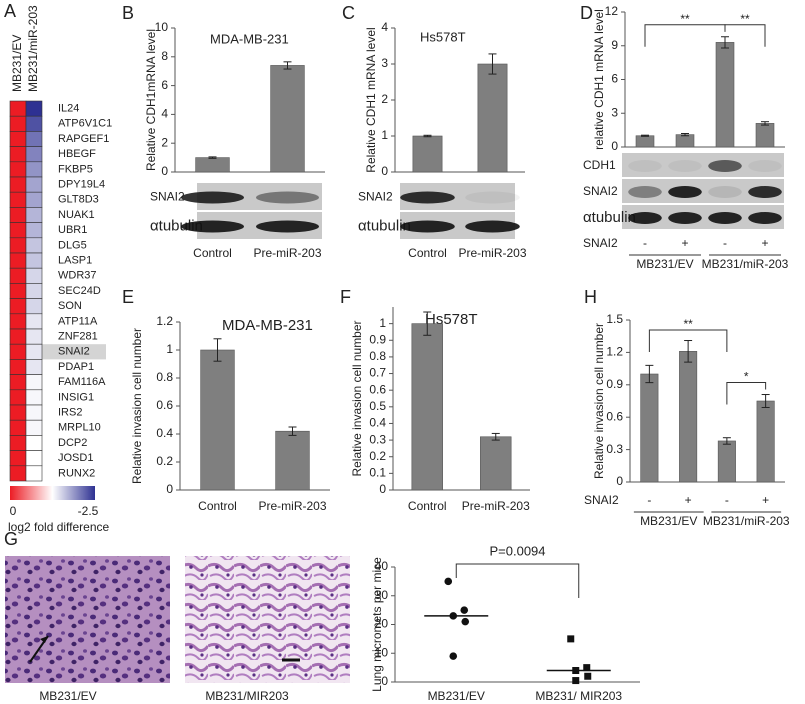  Describe the element at coordinates (77, 154) in the screenshot. I see `row-label: HBEGF` at that location.